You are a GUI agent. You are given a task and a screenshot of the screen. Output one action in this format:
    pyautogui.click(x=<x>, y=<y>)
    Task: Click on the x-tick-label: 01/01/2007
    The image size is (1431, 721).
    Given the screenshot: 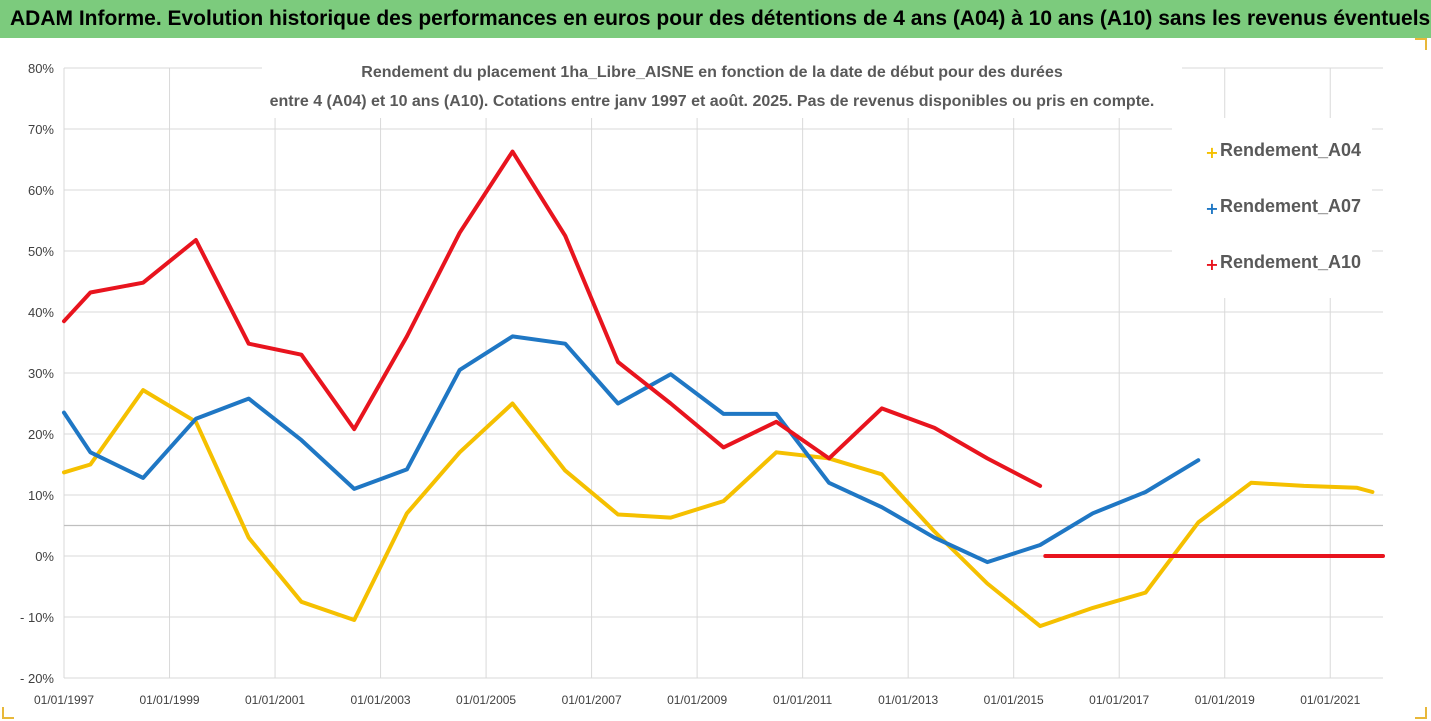 What is the action you would take?
    pyautogui.click(x=592, y=700)
    